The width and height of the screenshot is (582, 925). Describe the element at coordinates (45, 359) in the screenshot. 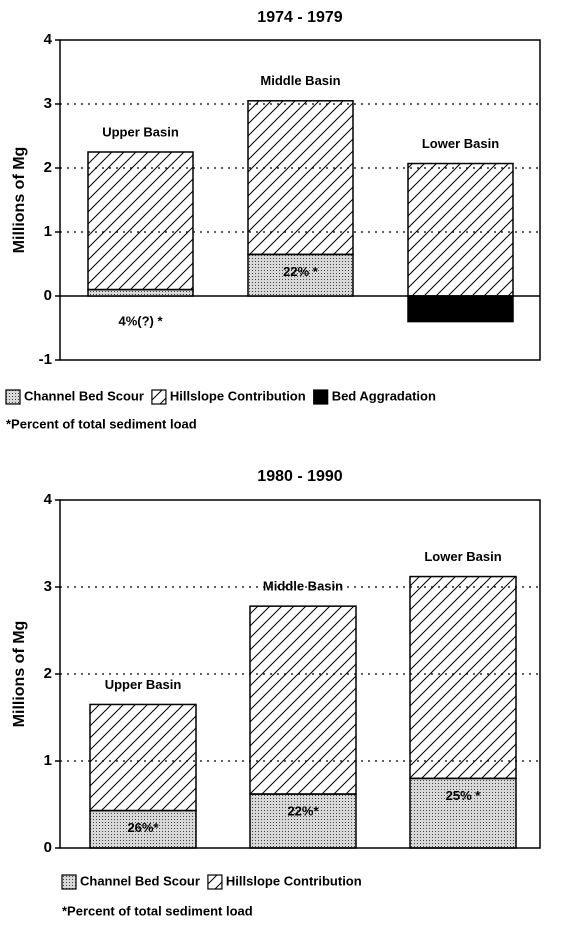

I see `y-tick-label: -1` at that location.